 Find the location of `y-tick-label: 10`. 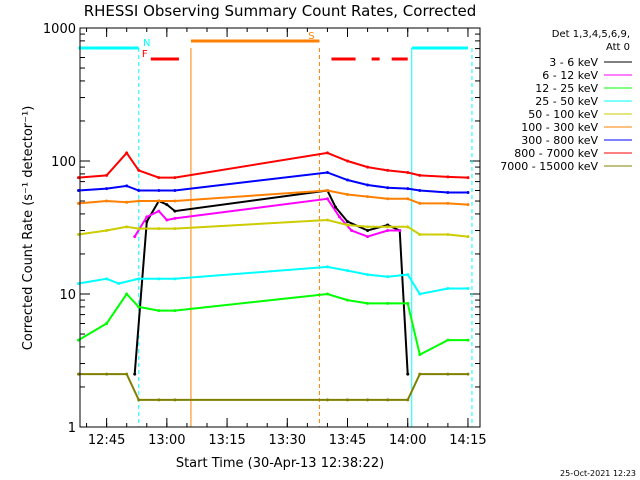

y-tick-label: 10 is located at coordinates (67, 295).